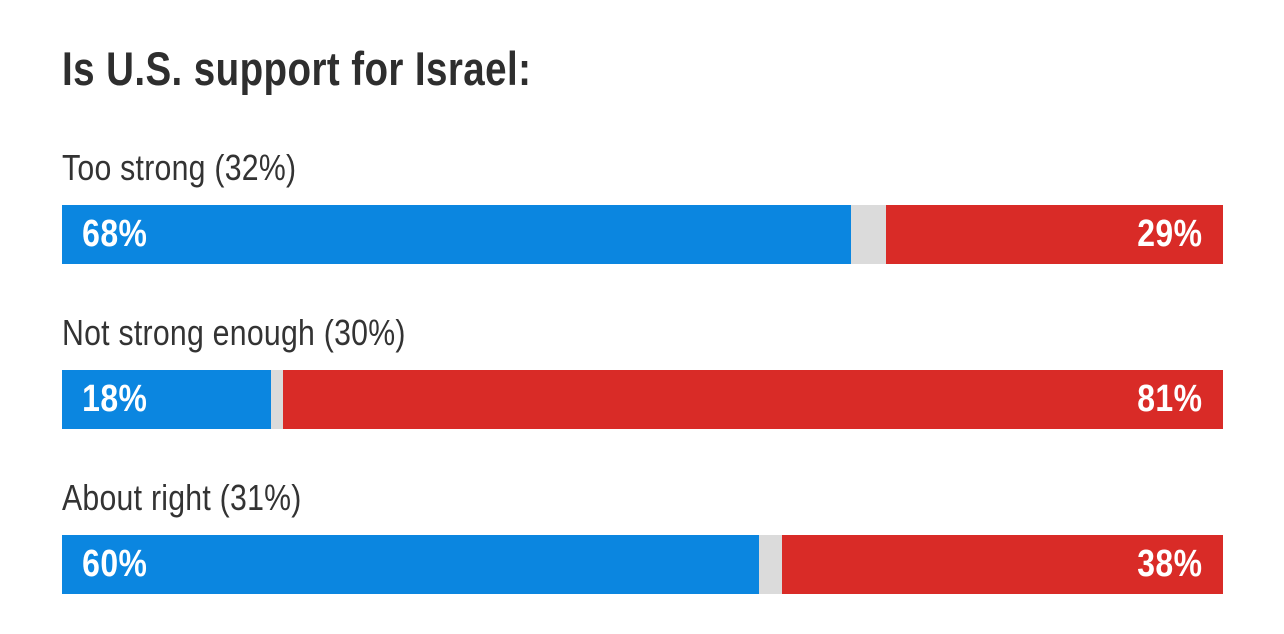 The image size is (1284, 634). Describe the element at coordinates (410, 565) in the screenshot. I see `blue-bar-segment: 60%` at that location.